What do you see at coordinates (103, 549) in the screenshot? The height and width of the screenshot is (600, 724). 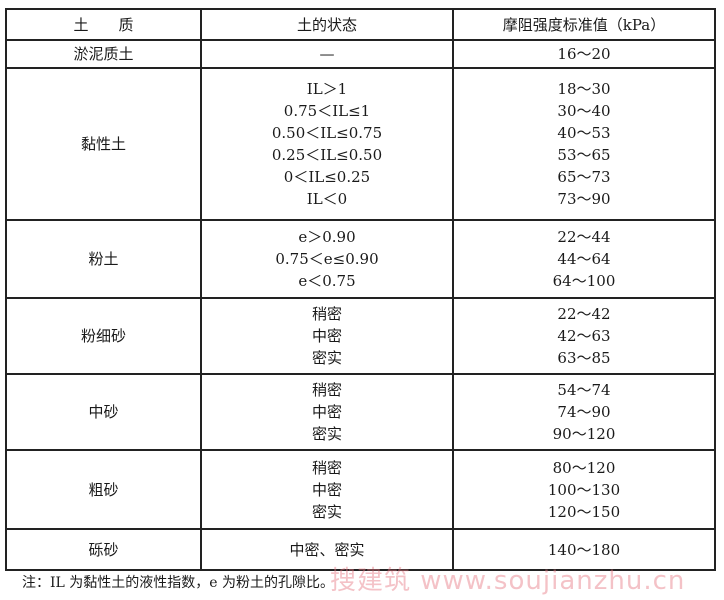 I see `soil-cell: 砾砂` at bounding box center [103, 549].